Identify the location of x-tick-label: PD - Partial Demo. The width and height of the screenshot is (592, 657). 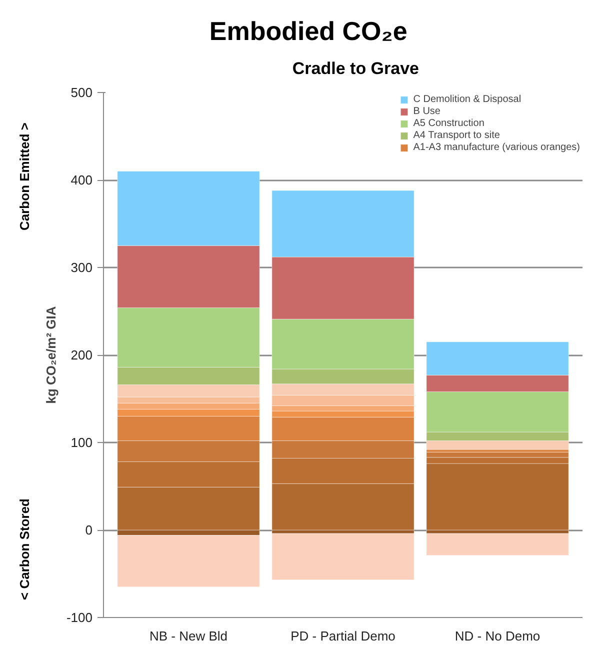
(343, 636).